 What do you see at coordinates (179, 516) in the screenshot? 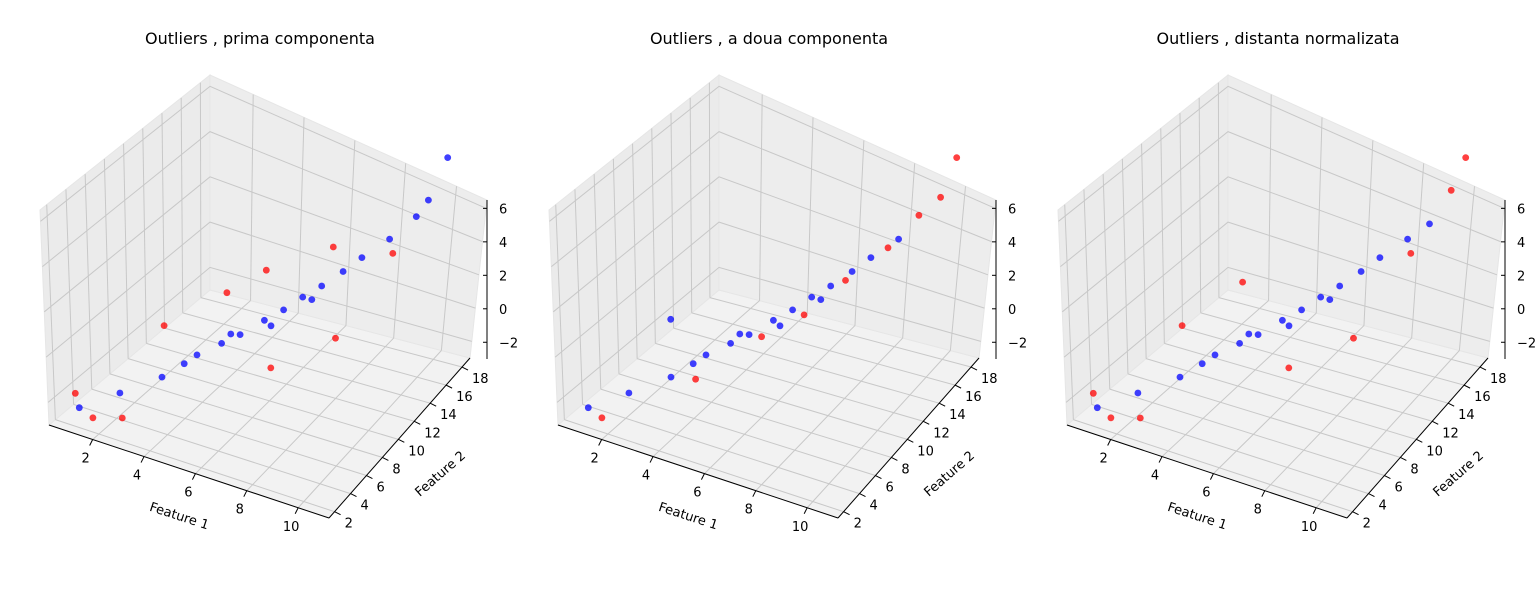
I see `x-axis-label: Feature 1` at bounding box center [179, 516].